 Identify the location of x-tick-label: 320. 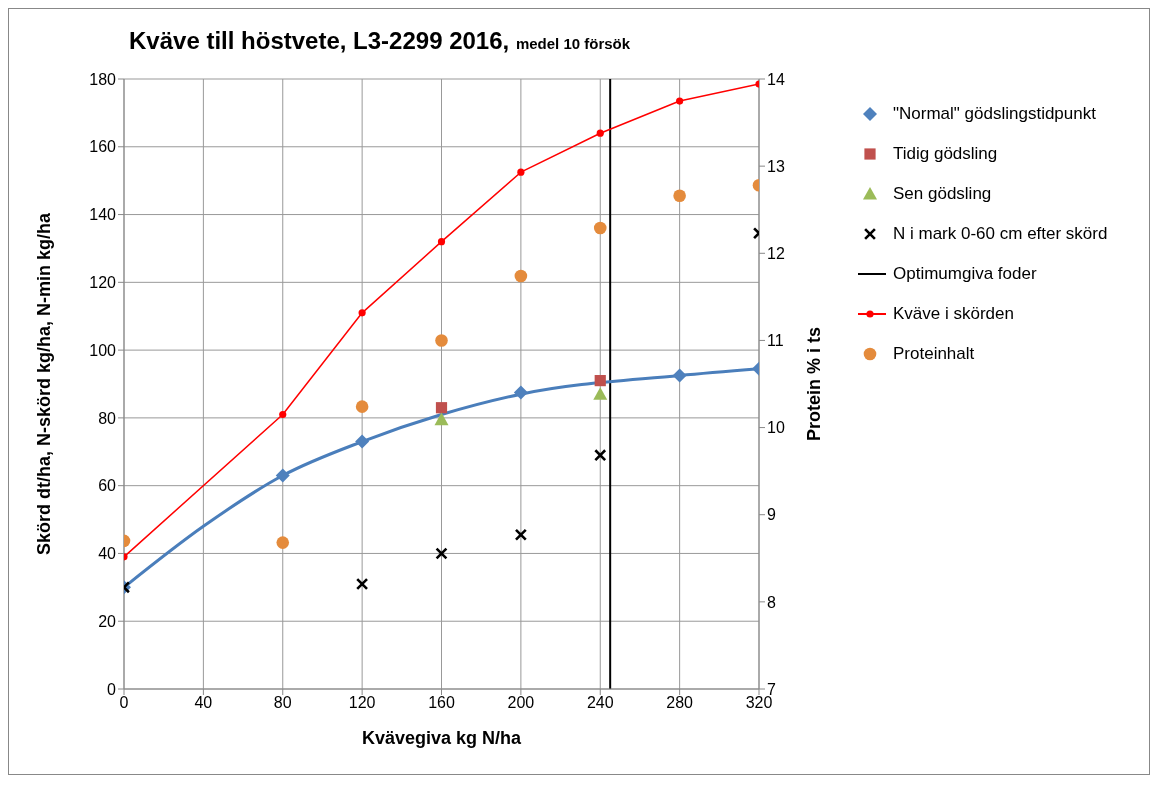
(759, 703).